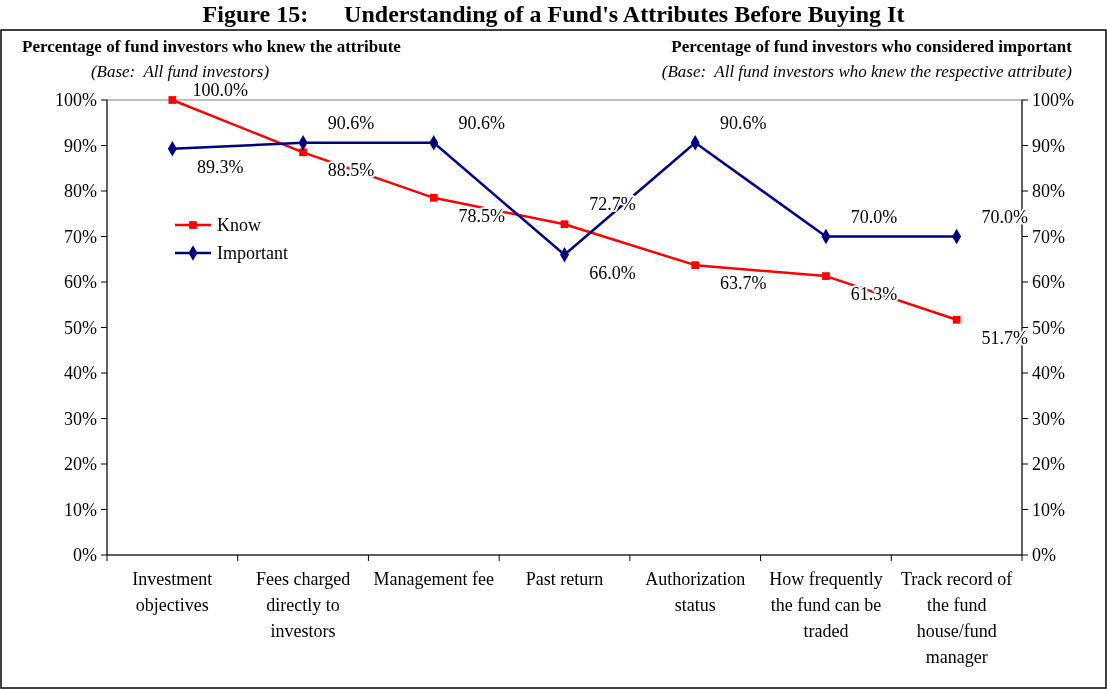  Describe the element at coordinates (80, 327) in the screenshot. I see `y-tick-label: 50%` at that location.